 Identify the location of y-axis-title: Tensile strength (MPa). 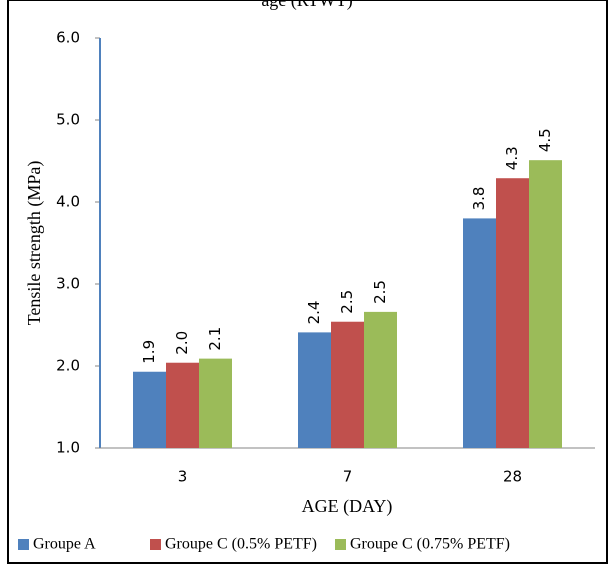
(34, 243).